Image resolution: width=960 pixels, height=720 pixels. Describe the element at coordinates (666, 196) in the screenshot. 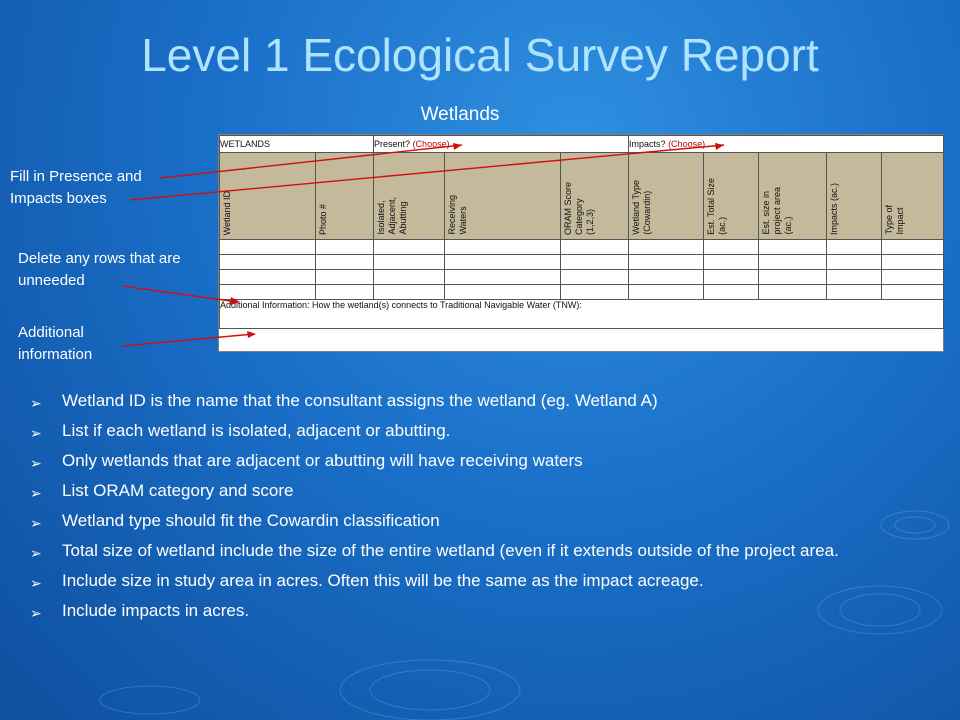

I see `column-header: Wetland Type (Cowardin)` at that location.